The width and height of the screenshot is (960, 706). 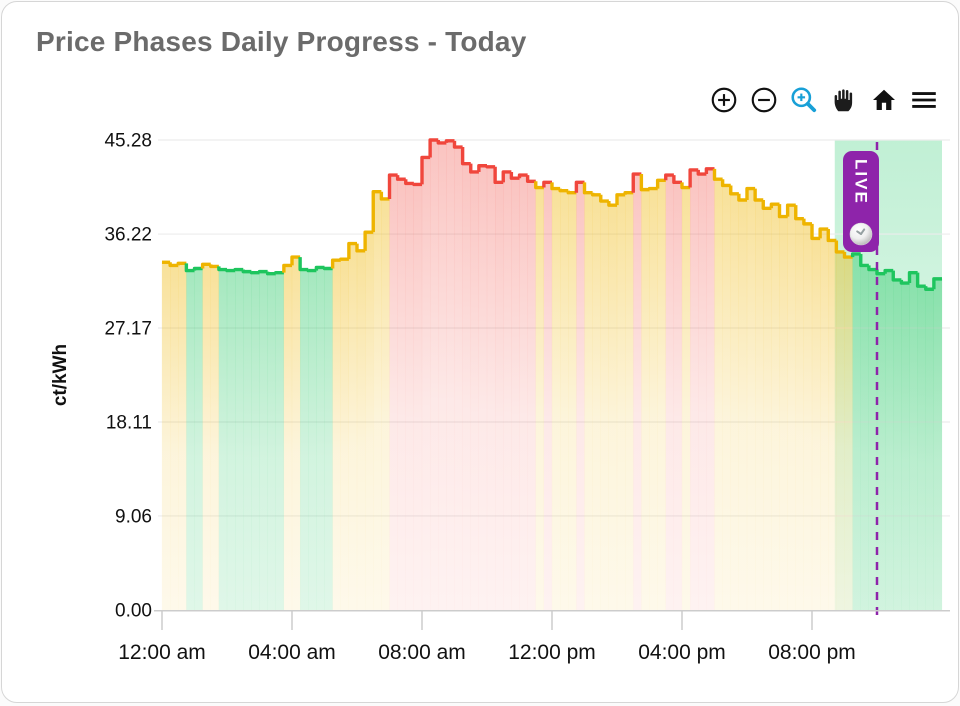 What do you see at coordinates (422, 652) in the screenshot?
I see `x-tick-label: 08:00 am` at bounding box center [422, 652].